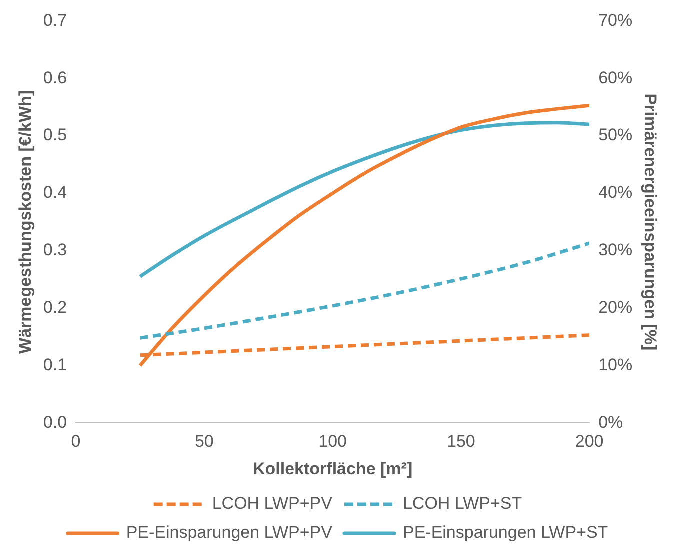 The image size is (686, 560). I want to click on y2-tick-label: 10%, so click(615, 364).